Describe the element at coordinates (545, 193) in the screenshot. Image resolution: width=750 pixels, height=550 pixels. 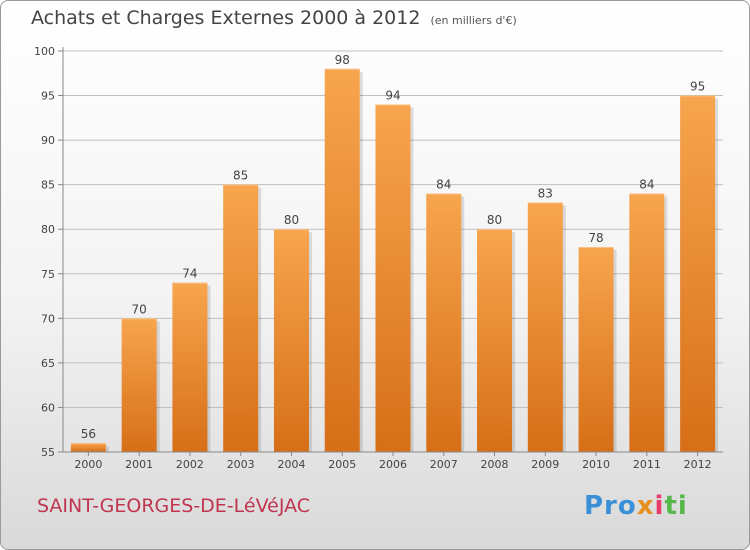
I see `data-label-2009: 83` at that location.